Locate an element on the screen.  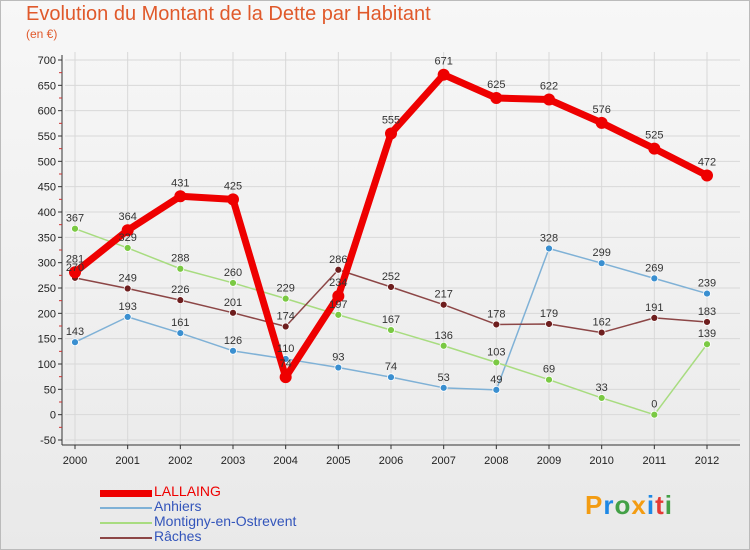
x-tick-label: 2011 is located at coordinates (655, 461).